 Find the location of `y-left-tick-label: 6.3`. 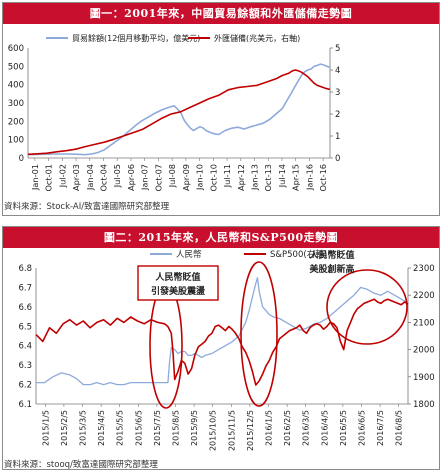

y-left-tick-label: 6.3 is located at coordinates (25, 366).